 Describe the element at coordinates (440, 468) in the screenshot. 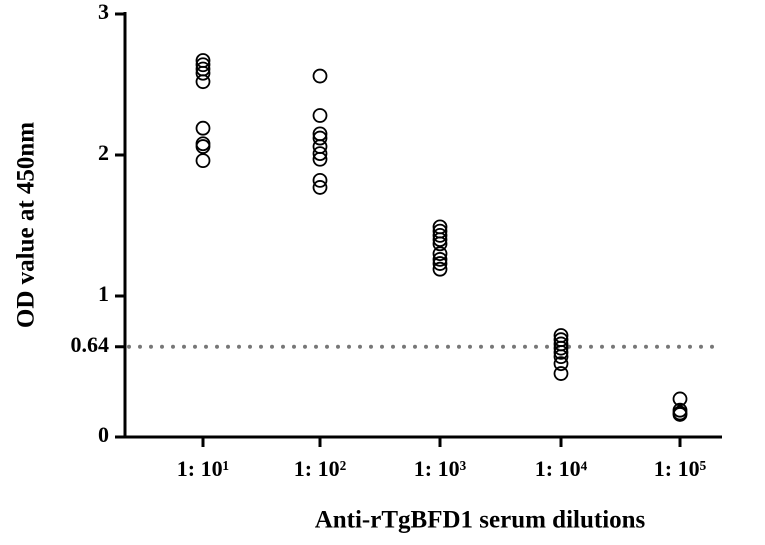

I see `x-tick-label: 1: 10³` at that location.